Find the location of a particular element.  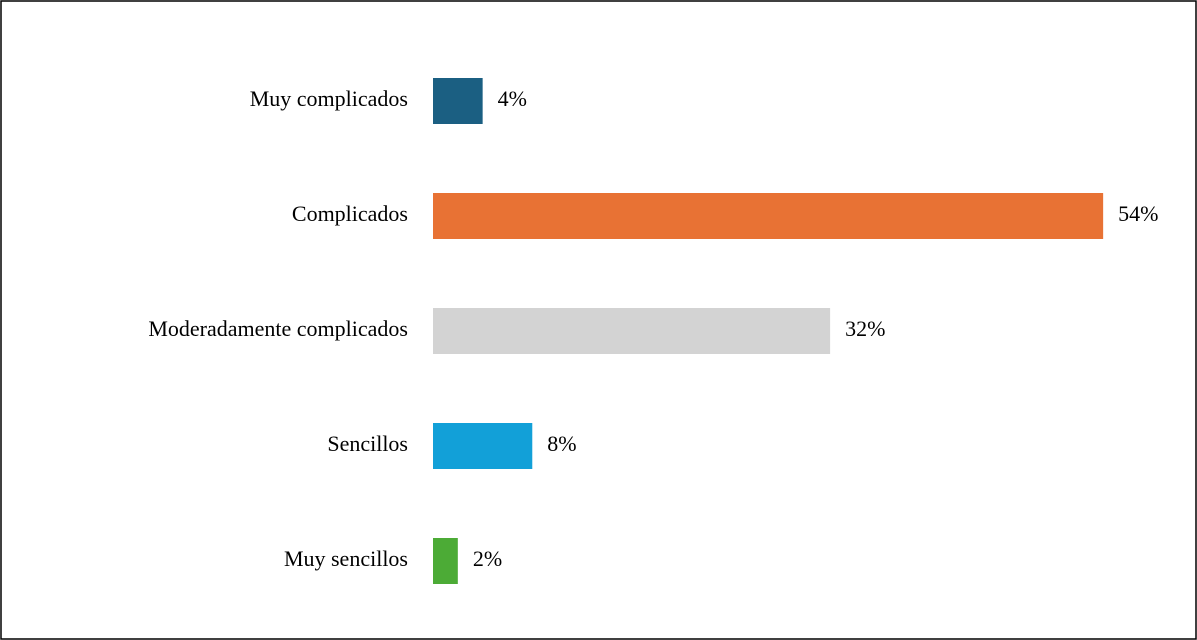

category-label: Muy sencillos is located at coordinates (346, 558).